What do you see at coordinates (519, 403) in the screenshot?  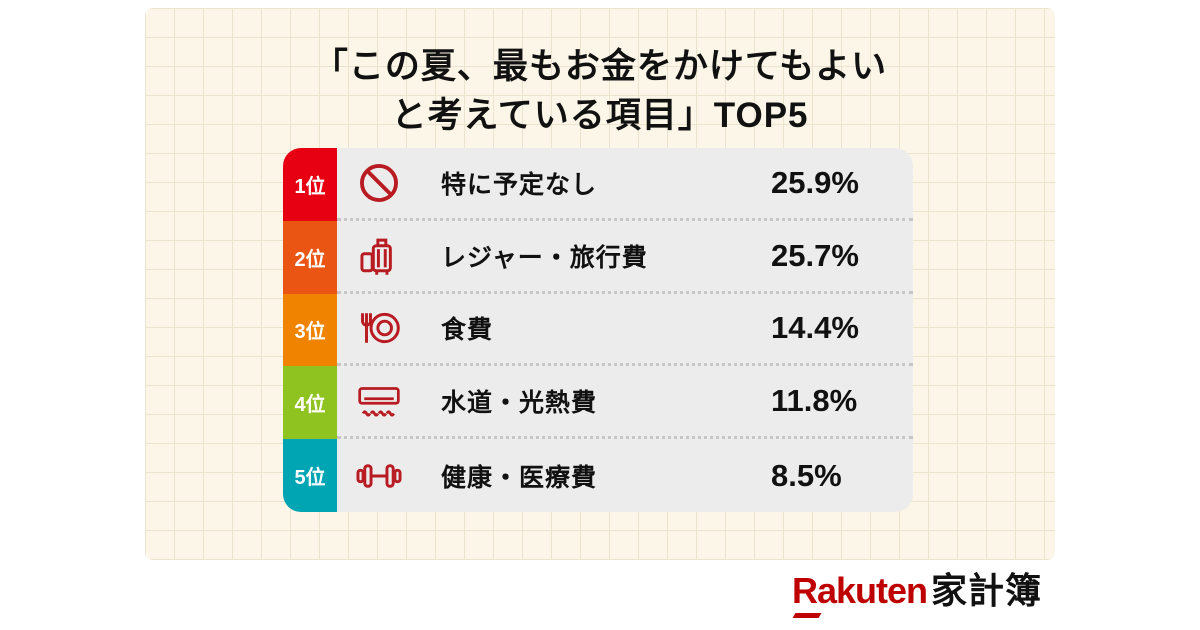 I see `item-label: 水道・光熱費` at bounding box center [519, 403].